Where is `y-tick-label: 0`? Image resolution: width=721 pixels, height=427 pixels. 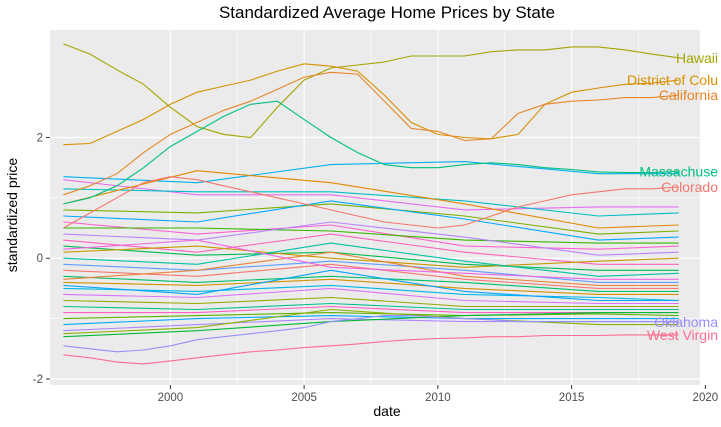 y-tick-label: 0 is located at coordinates (40, 259).